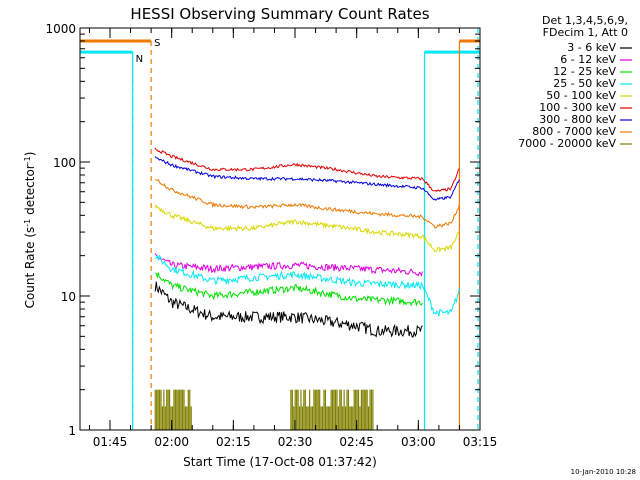 The image size is (640, 480). Describe the element at coordinates (307, 228) in the screenshot. I see `series-50-100-kev` at that location.